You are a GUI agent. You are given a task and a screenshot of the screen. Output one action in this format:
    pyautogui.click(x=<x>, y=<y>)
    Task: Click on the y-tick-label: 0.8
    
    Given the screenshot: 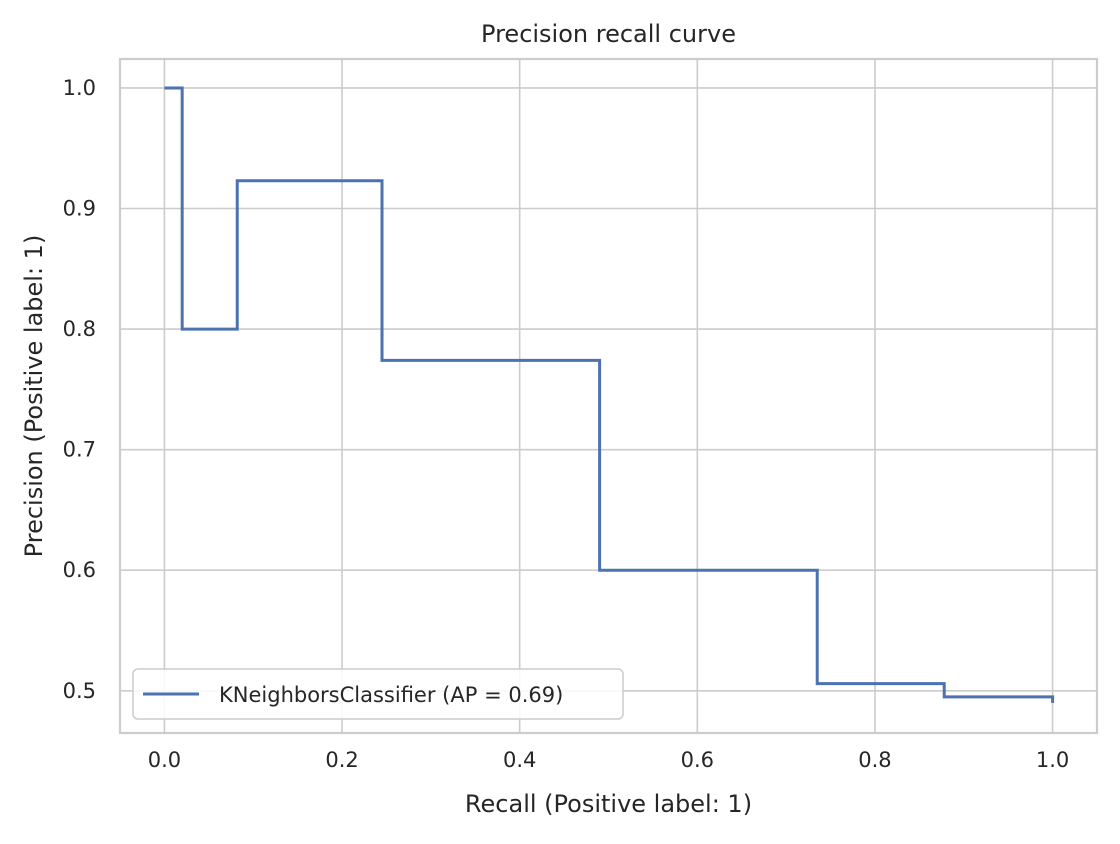 What is the action you would take?
    pyautogui.click(x=79, y=329)
    